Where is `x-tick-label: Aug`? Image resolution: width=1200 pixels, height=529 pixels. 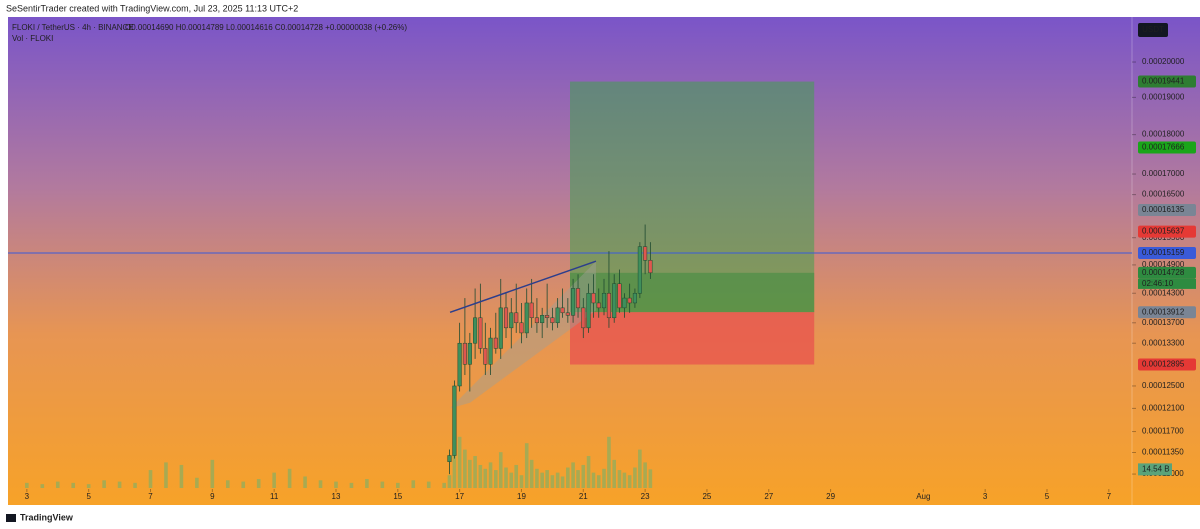
x-tick-label: Aug is located at coordinates (923, 496).